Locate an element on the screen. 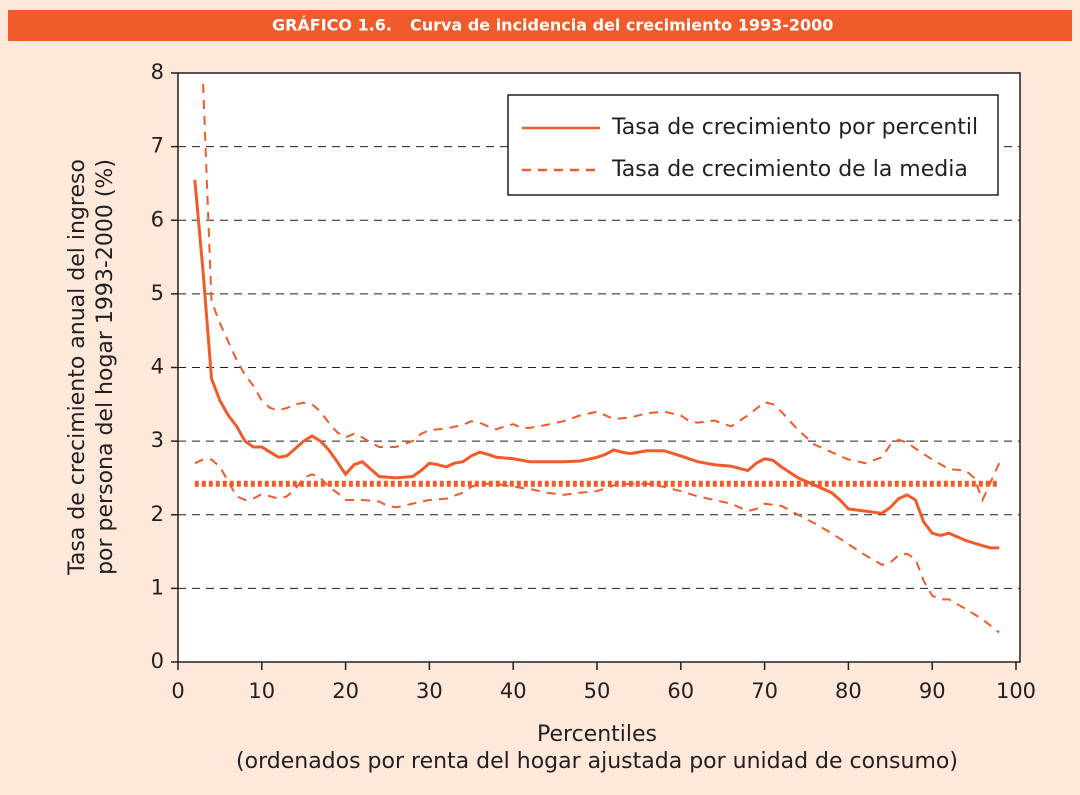  chart-number: GRÁFICO 1.6. is located at coordinates (332, 25).